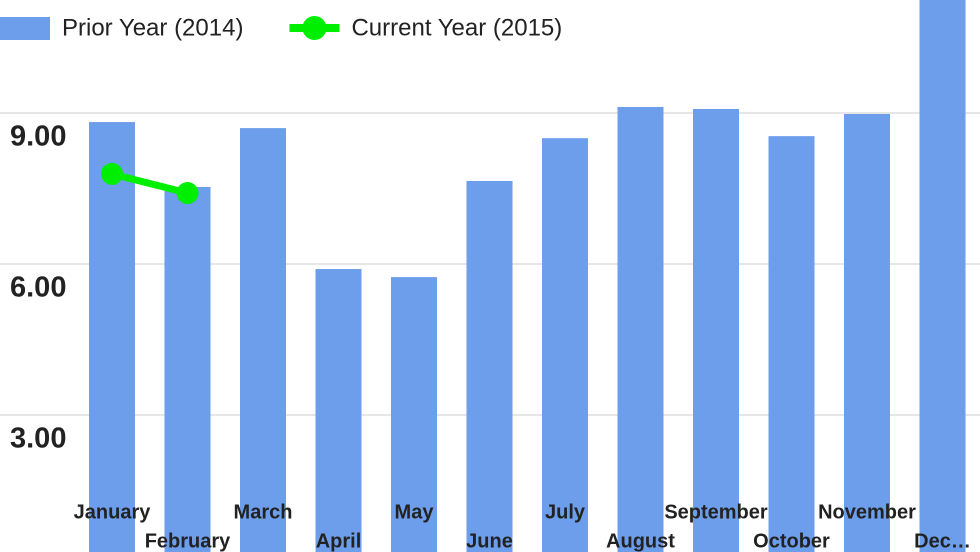  I want to click on y-tick-label: 3.00, so click(38, 439).